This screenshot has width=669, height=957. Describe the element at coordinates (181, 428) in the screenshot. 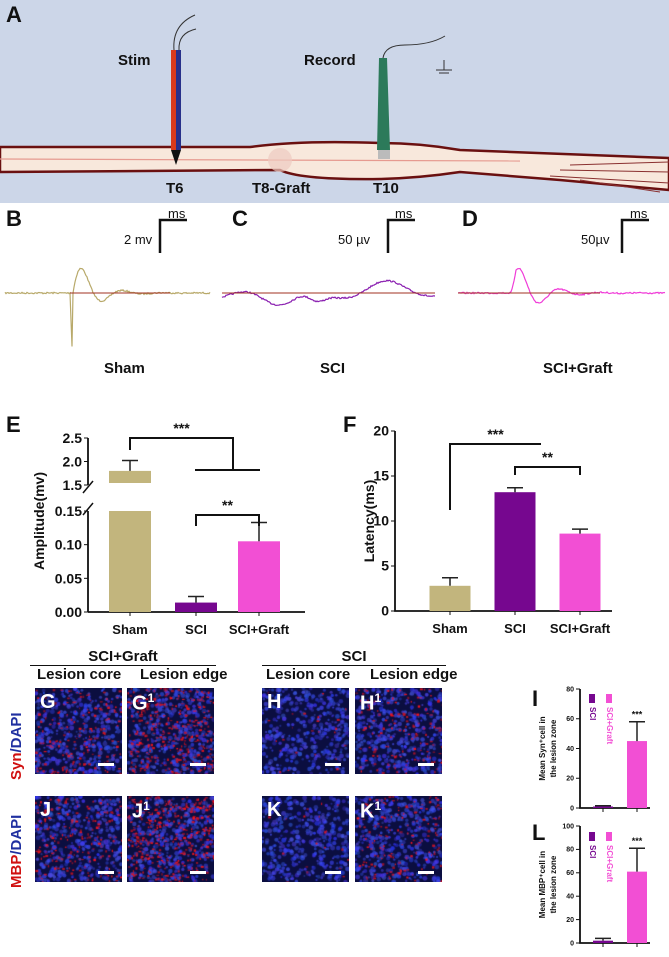

I see `chart-e-sig-1-label: ***` at that location.